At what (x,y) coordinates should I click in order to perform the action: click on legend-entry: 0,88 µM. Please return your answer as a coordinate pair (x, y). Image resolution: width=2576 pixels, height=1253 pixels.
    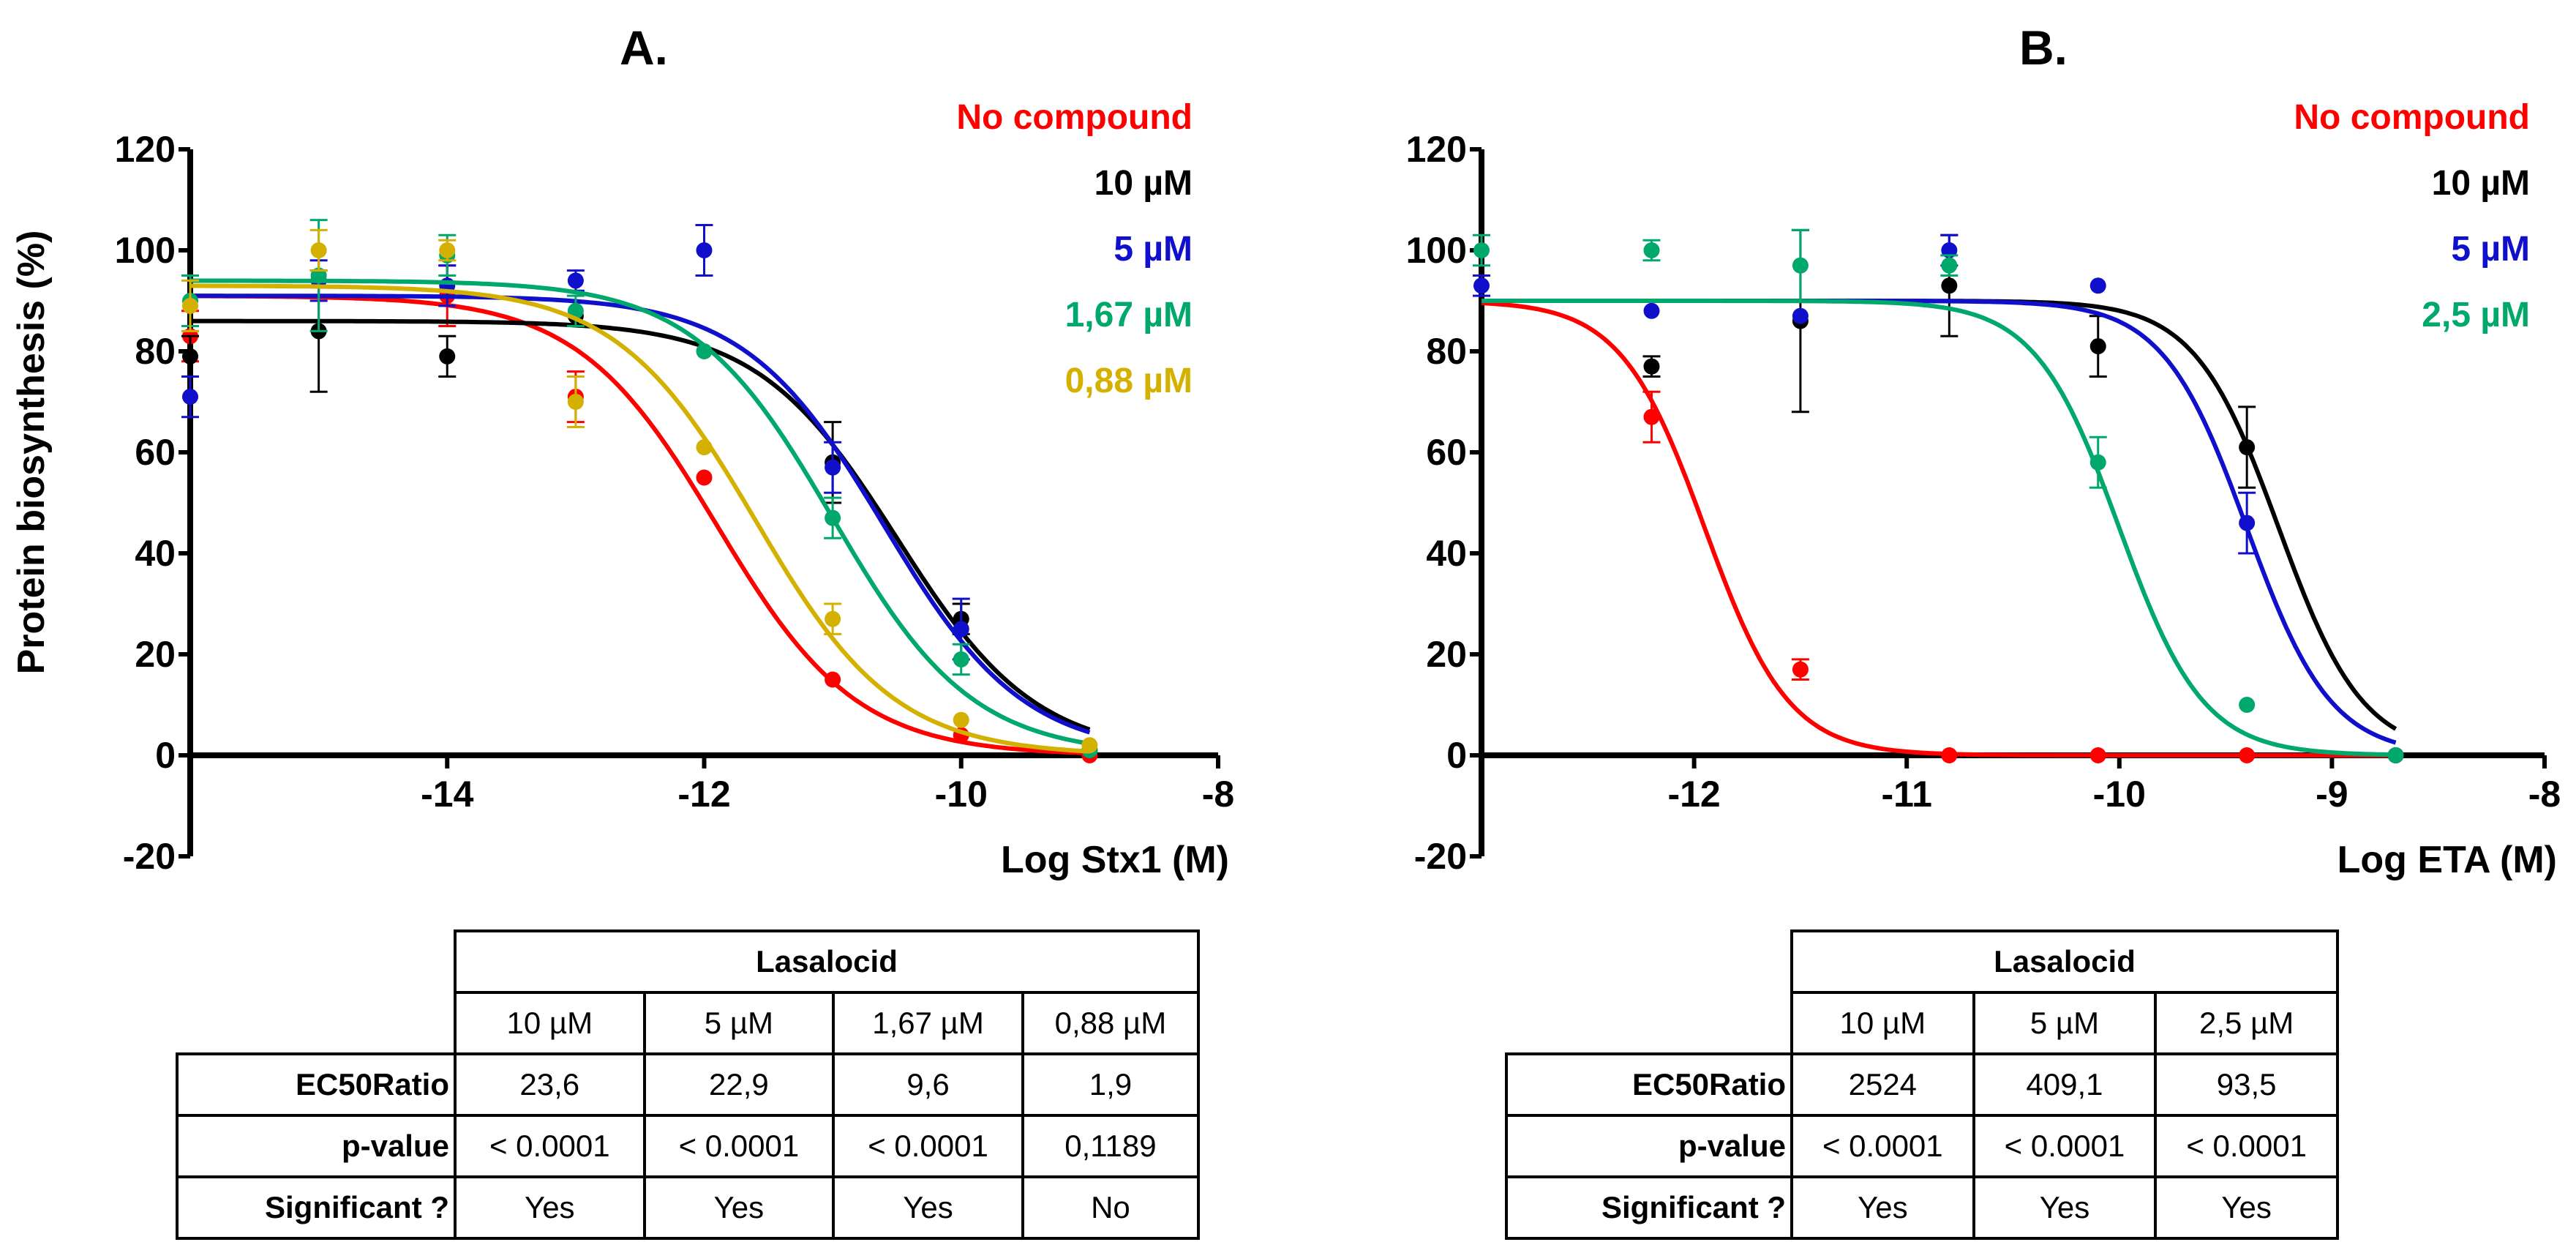
    Looking at the image, I should click on (1129, 381).